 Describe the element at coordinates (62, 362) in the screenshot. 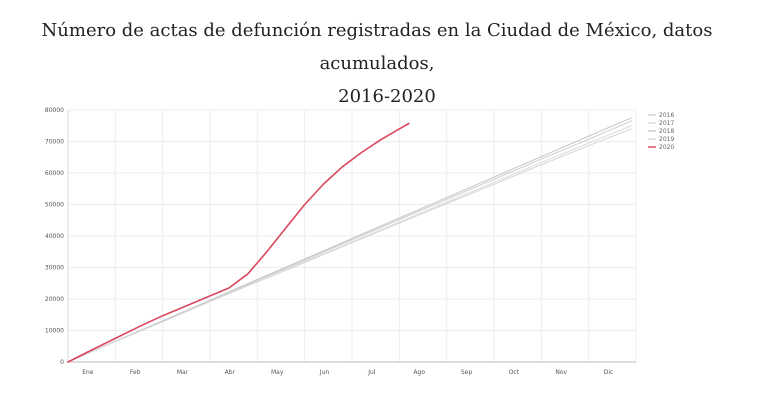

I see `y-tick-label: 0` at that location.